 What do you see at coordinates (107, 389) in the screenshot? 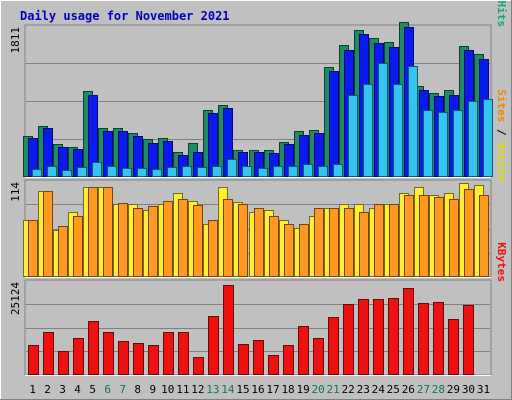
I see `x-tick-label-day-6: 6` at bounding box center [107, 389].